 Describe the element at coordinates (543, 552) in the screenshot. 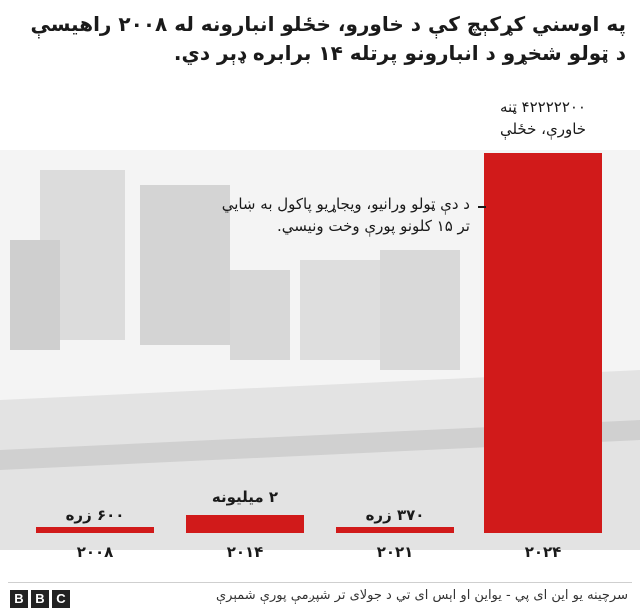

I see `x-tick-2024: ۲۰۲۴` at that location.